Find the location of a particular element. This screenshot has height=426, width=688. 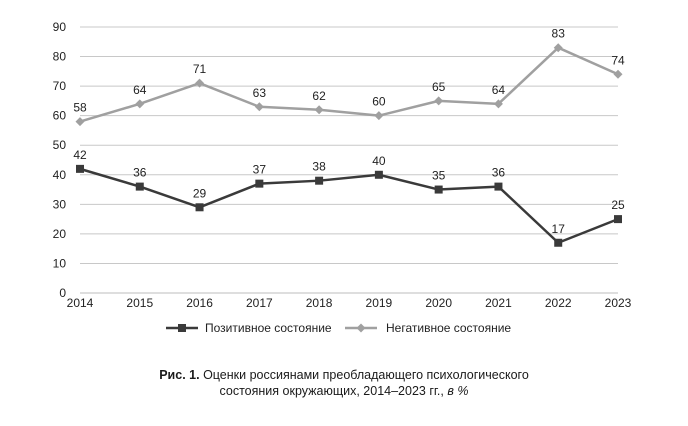

y-tick-label-90: 90 is located at coordinates (60, 27).